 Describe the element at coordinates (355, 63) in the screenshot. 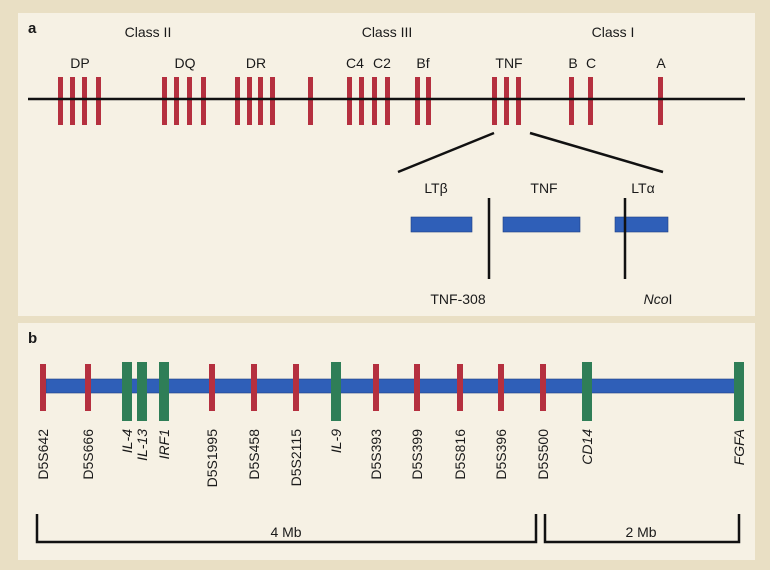

I see `gene-label-c4: C4` at that location.